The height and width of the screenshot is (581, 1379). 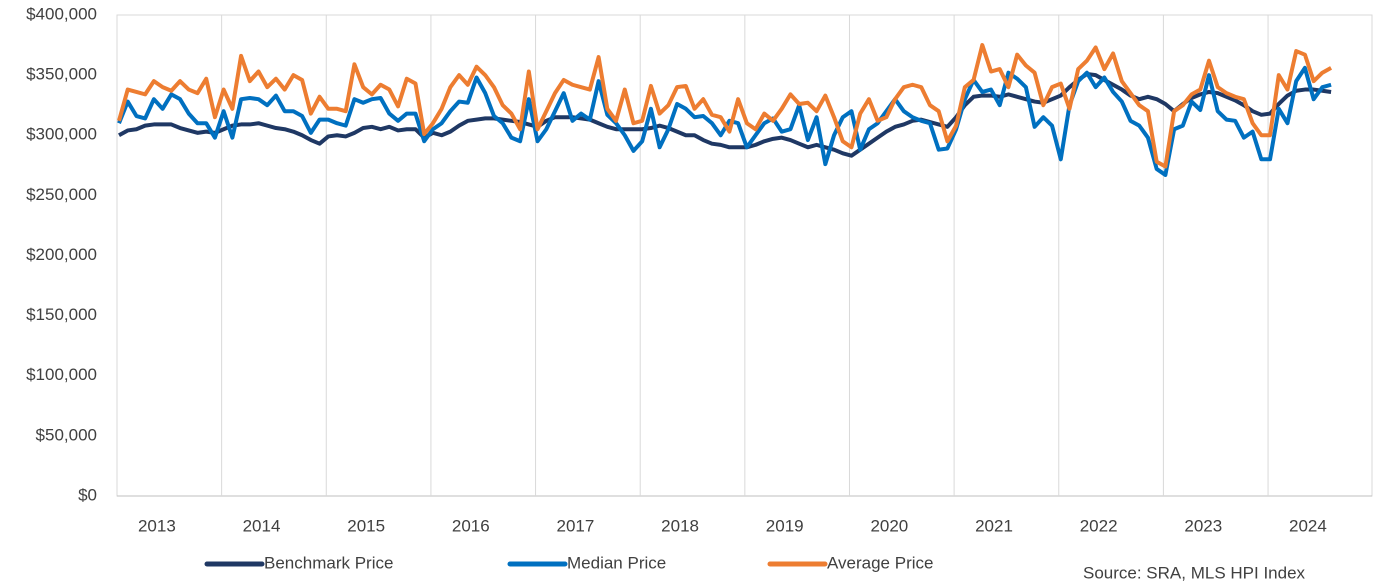 I want to click on x-tick-label: 2021, so click(x=994, y=525).